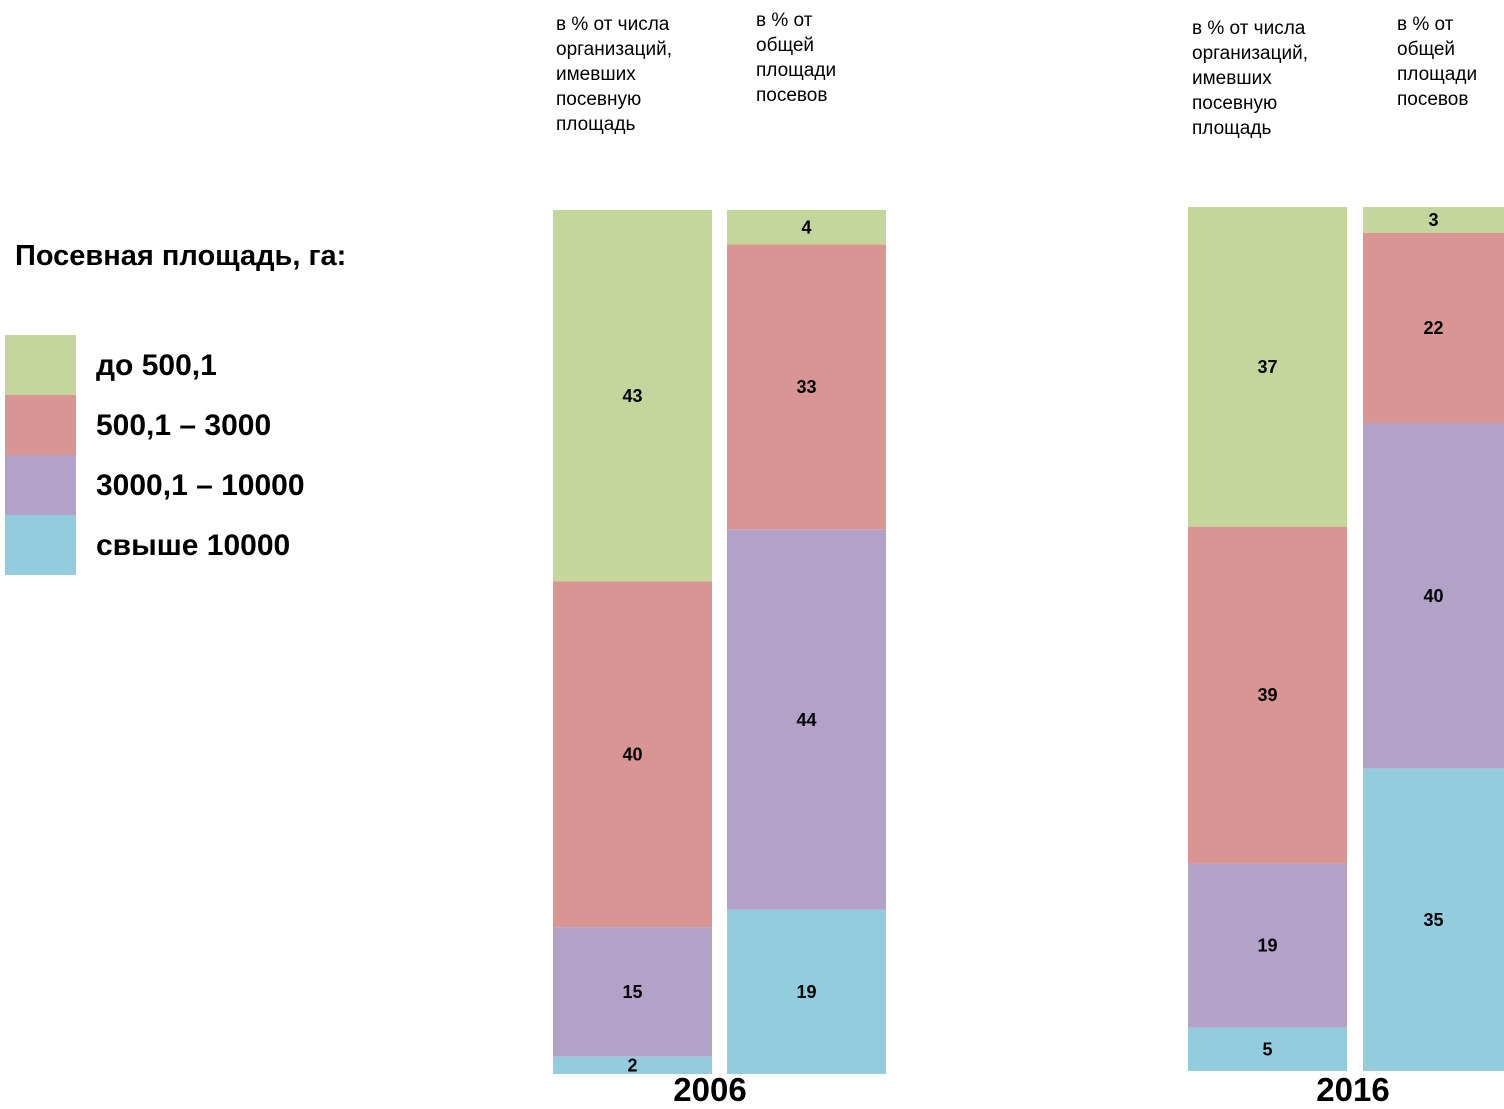  I want to click on legend-item-3000-10000: 3000,1 – 10000, so click(205, 485).